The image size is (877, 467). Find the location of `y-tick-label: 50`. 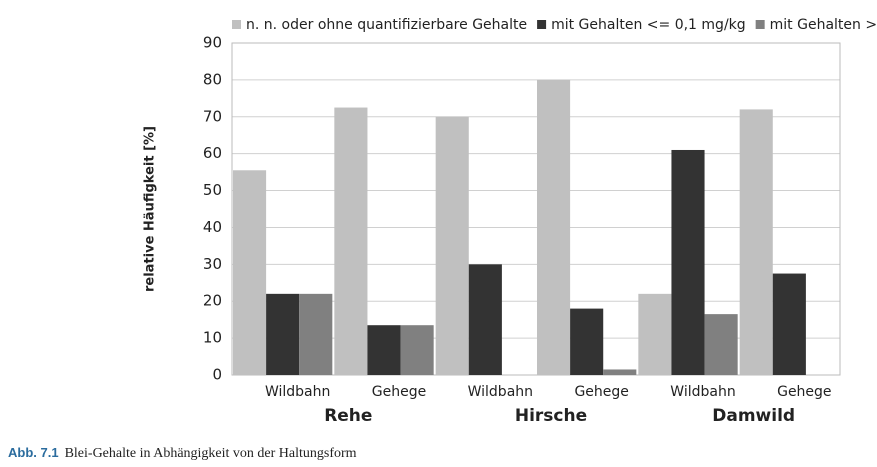

y-tick-label: 50 is located at coordinates (212, 190).